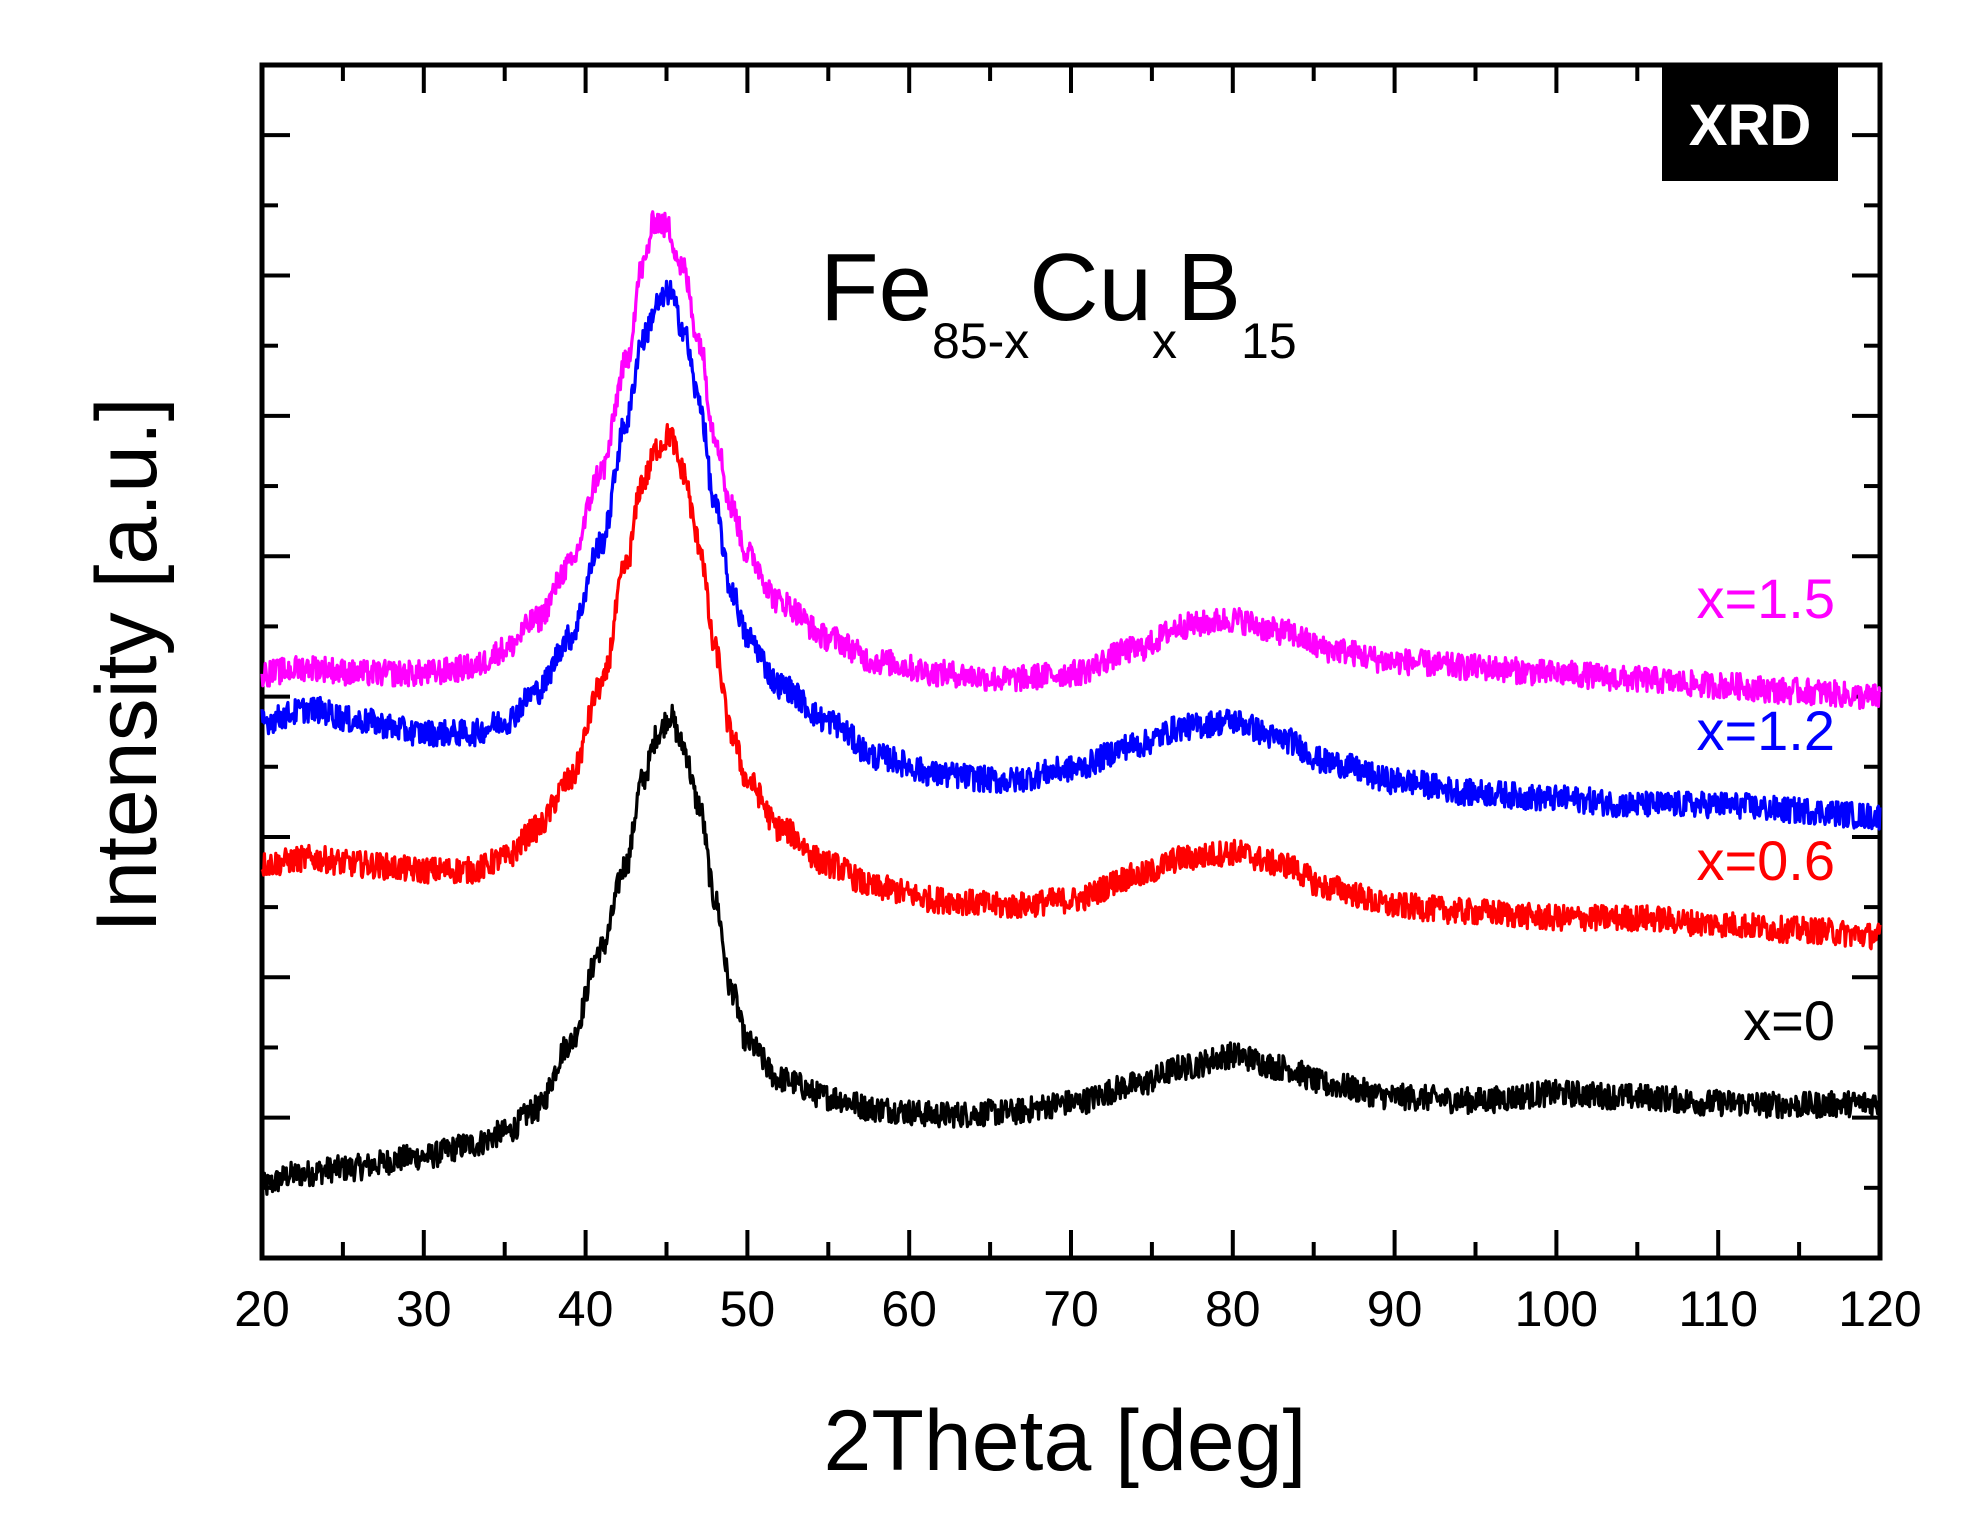 Image resolution: width=1963 pixels, height=1538 pixels. Describe the element at coordinates (1071, 1309) in the screenshot. I see `x-tick-label: 70` at that location.